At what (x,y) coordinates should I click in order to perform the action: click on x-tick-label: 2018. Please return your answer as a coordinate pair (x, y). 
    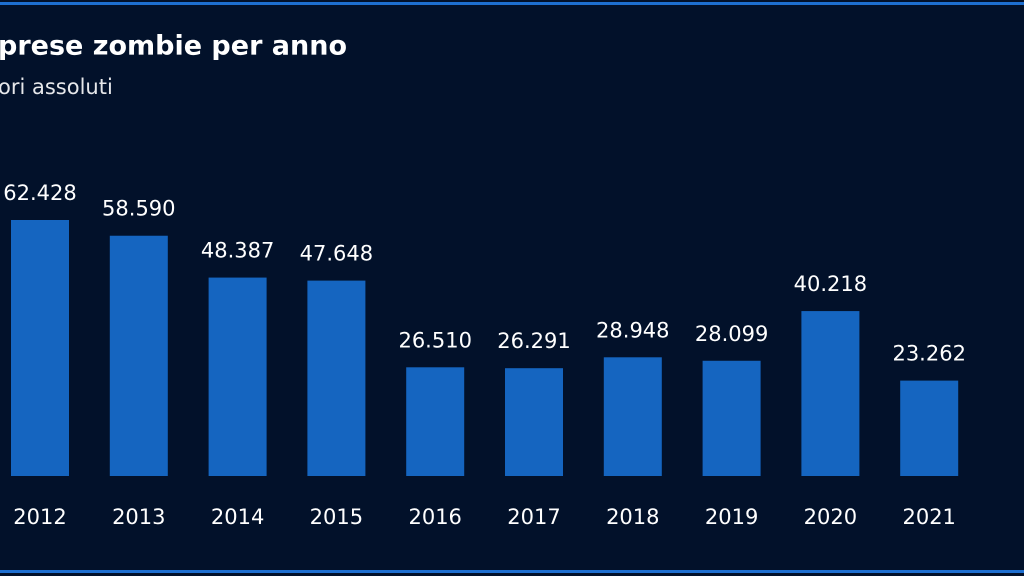
    Looking at the image, I should click on (632, 517).